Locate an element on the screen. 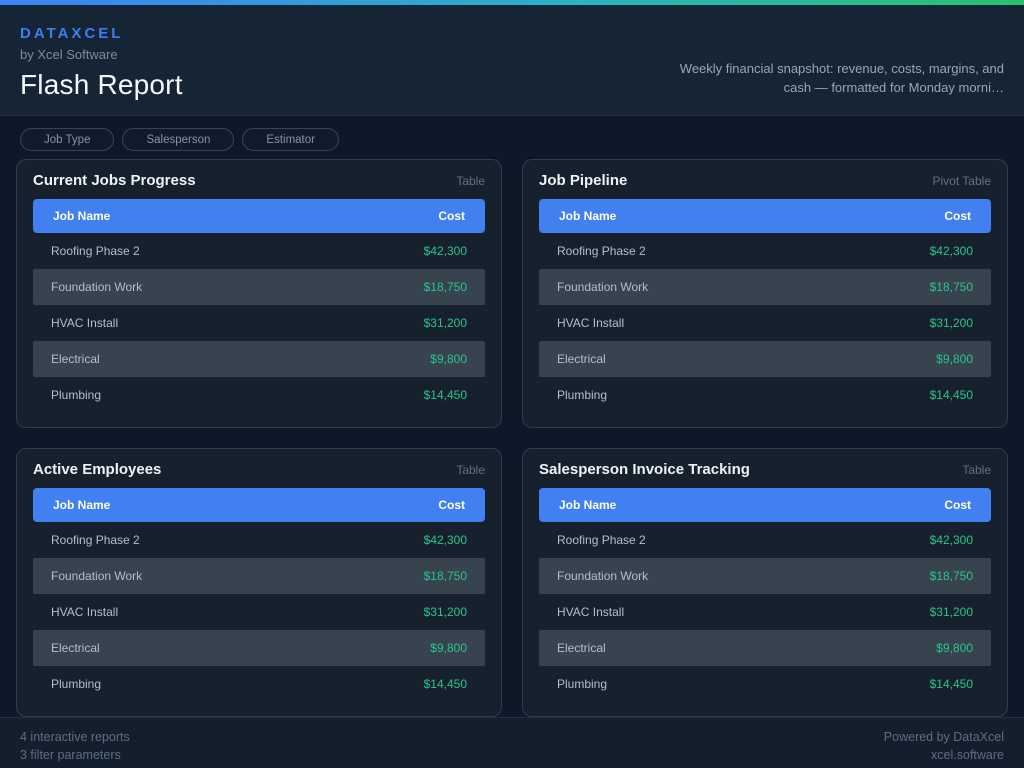 Image resolution: width=1024 pixels, height=768 pixels. card-header: Salesperson Invoice Tracking Table is located at coordinates (765, 469).